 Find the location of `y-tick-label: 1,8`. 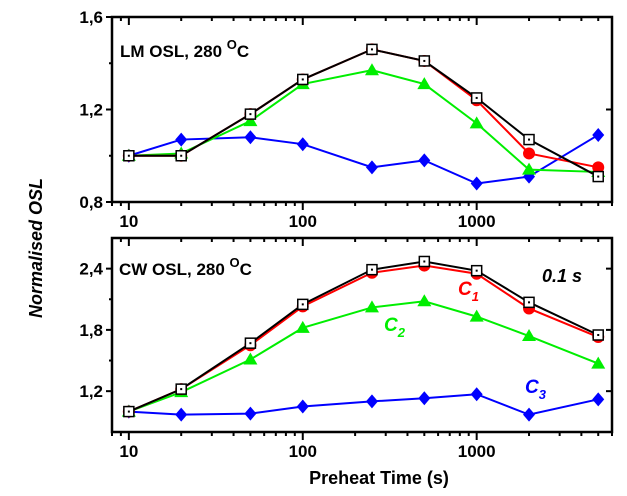

y-tick-label: 1,8 is located at coordinates (91, 330).